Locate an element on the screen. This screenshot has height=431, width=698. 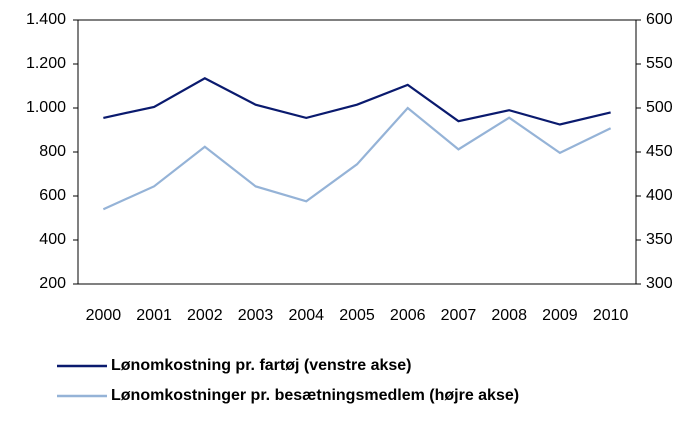
series-line is located at coordinates (357, 101).